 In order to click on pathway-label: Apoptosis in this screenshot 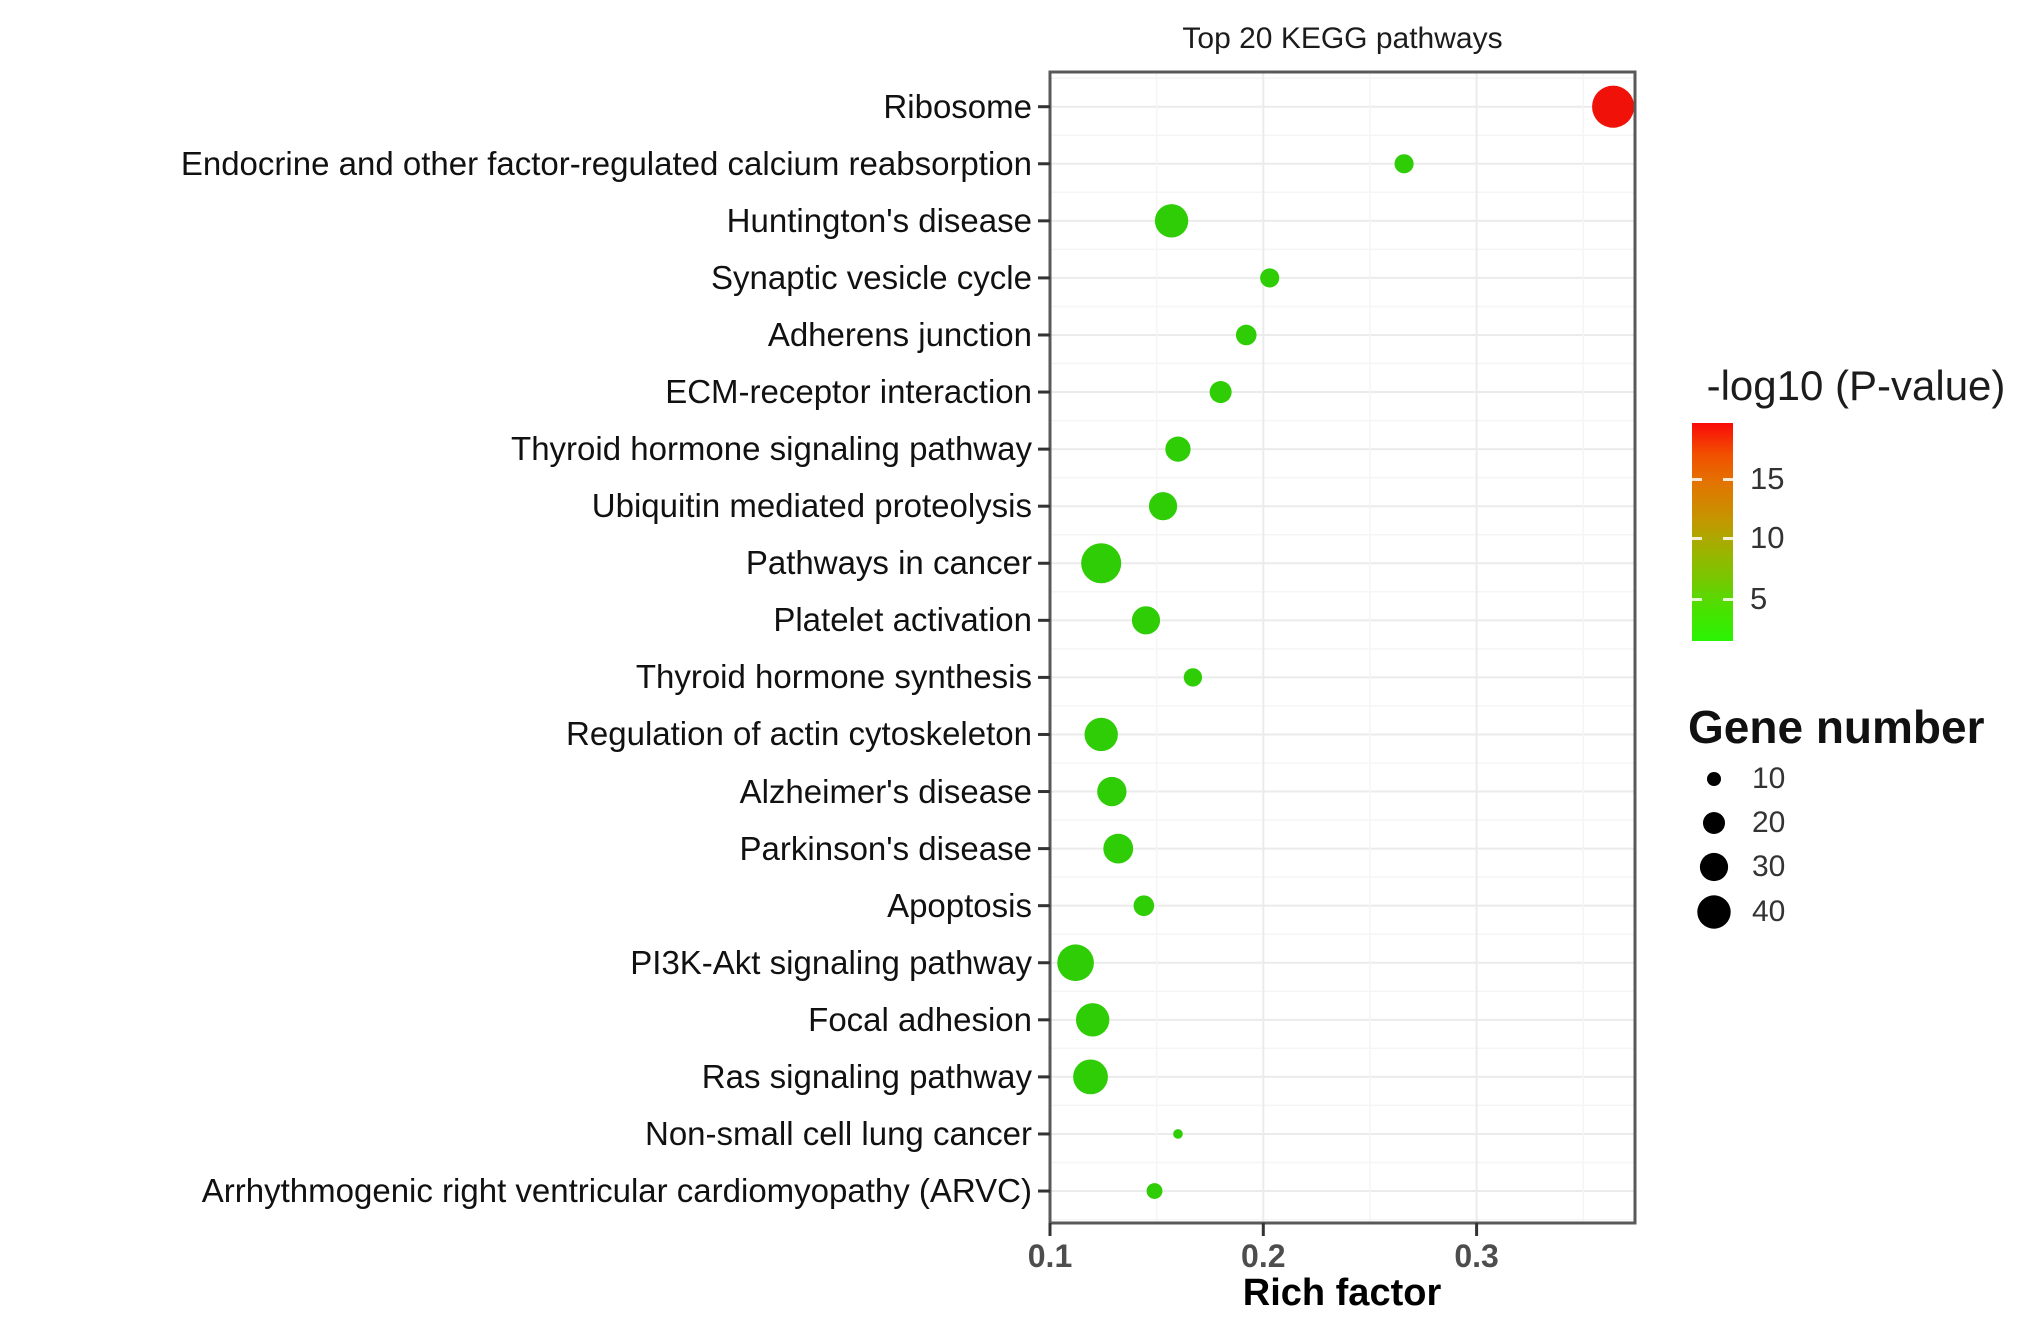, I will do `click(959, 905)`.